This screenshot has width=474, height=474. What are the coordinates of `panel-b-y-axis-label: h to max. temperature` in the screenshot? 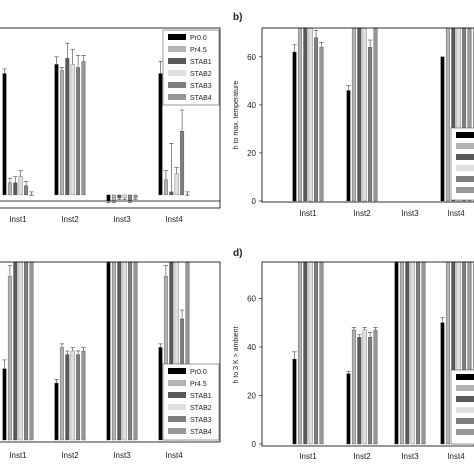 It's located at (236, 115).